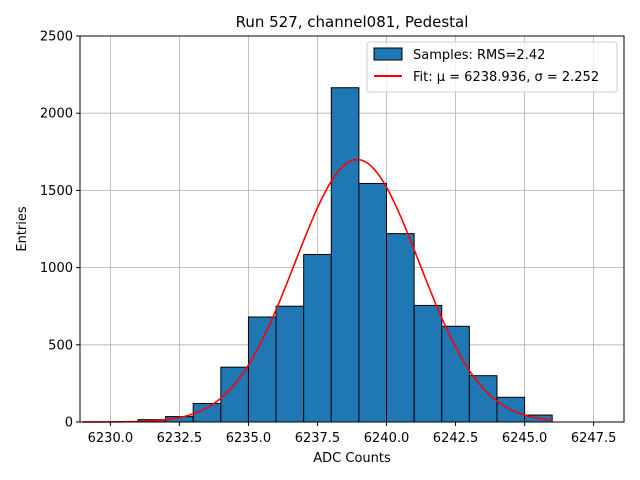 The image size is (640, 480). What do you see at coordinates (111, 438) in the screenshot?
I see `x-tick-label: 6230.0` at bounding box center [111, 438].